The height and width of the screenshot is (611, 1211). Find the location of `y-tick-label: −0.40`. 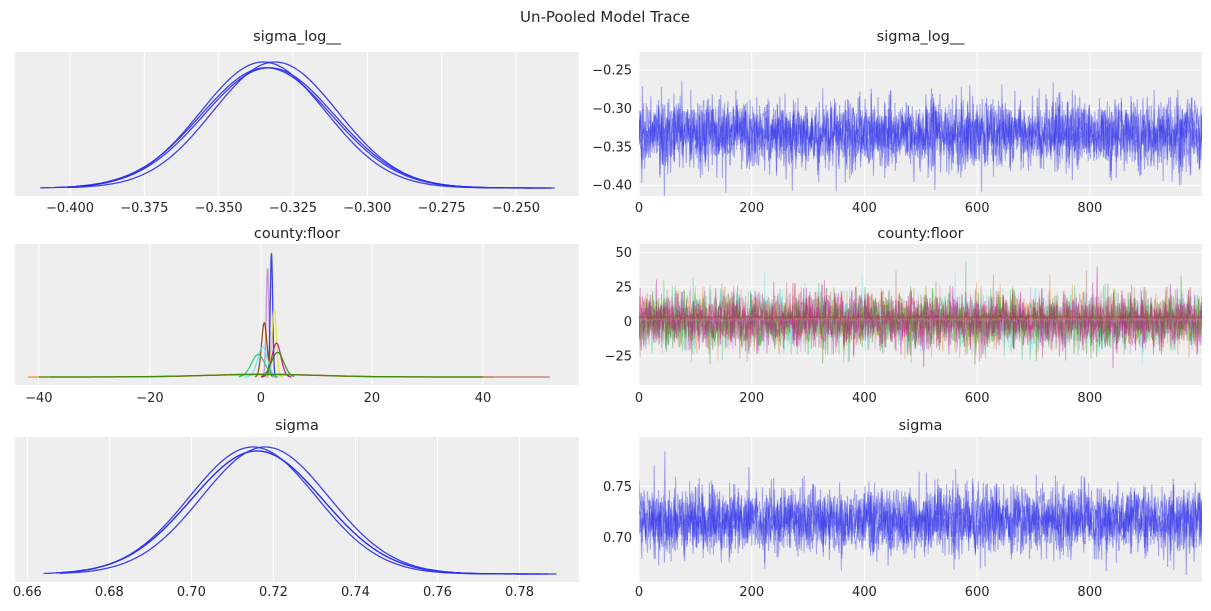

y-tick-label: −0.40 is located at coordinates (612, 186).